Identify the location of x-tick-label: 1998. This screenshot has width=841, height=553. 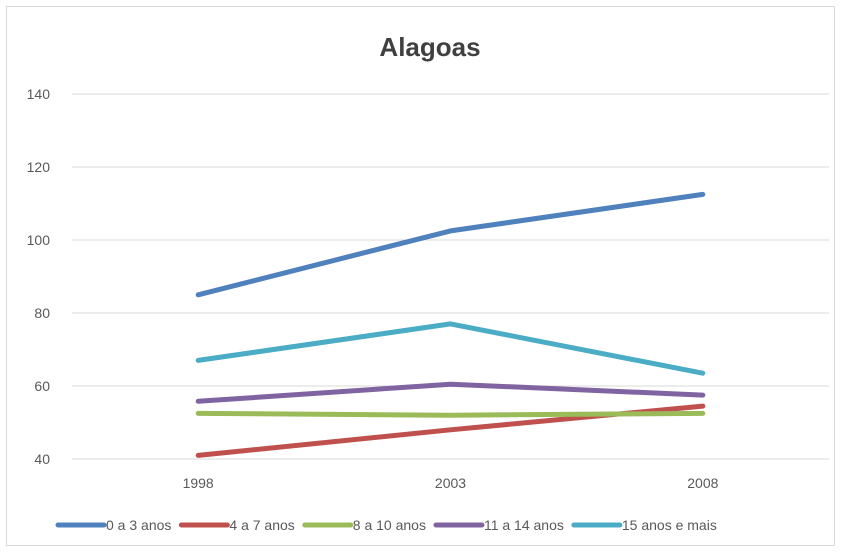
(198, 483).